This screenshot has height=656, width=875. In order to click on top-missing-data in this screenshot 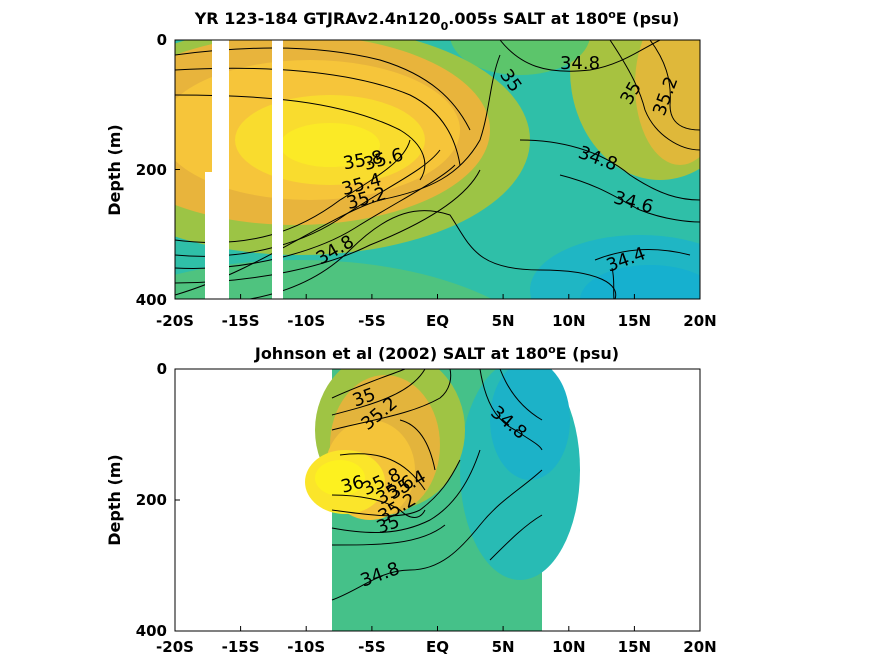, I will do `click(244, 169)`.